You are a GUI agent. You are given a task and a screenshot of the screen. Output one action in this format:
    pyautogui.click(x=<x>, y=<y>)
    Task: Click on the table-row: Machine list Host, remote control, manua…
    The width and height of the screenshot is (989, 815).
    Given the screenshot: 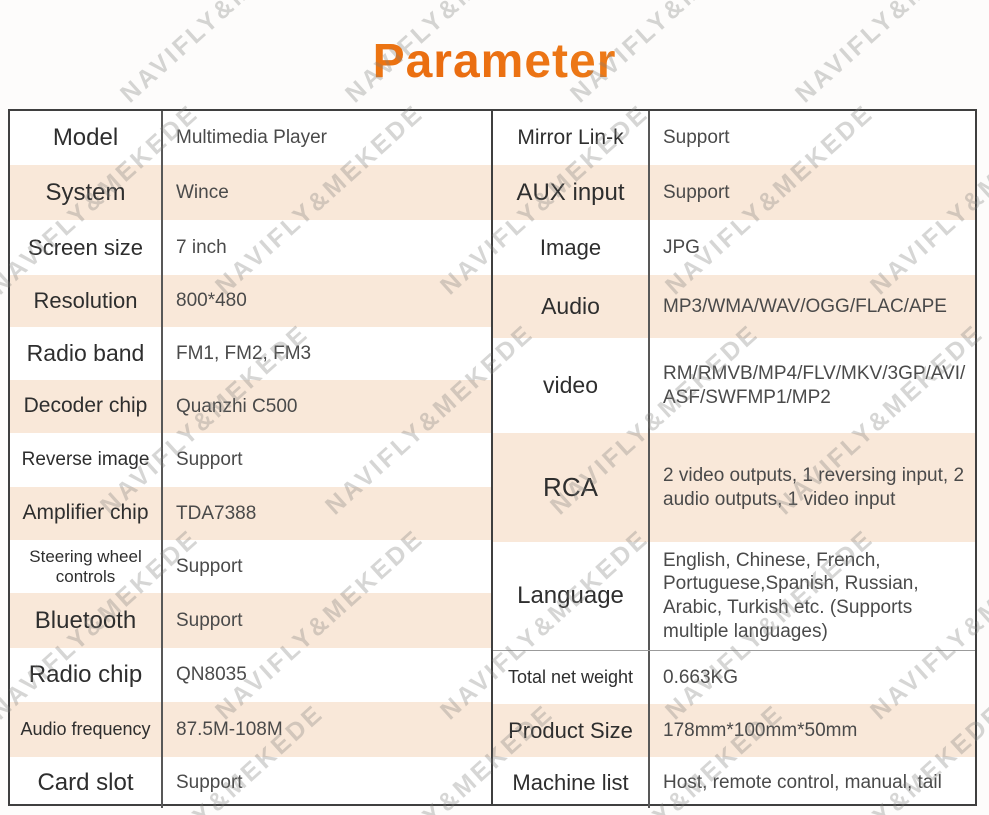 What is the action you would take?
    pyautogui.click(x=734, y=782)
    